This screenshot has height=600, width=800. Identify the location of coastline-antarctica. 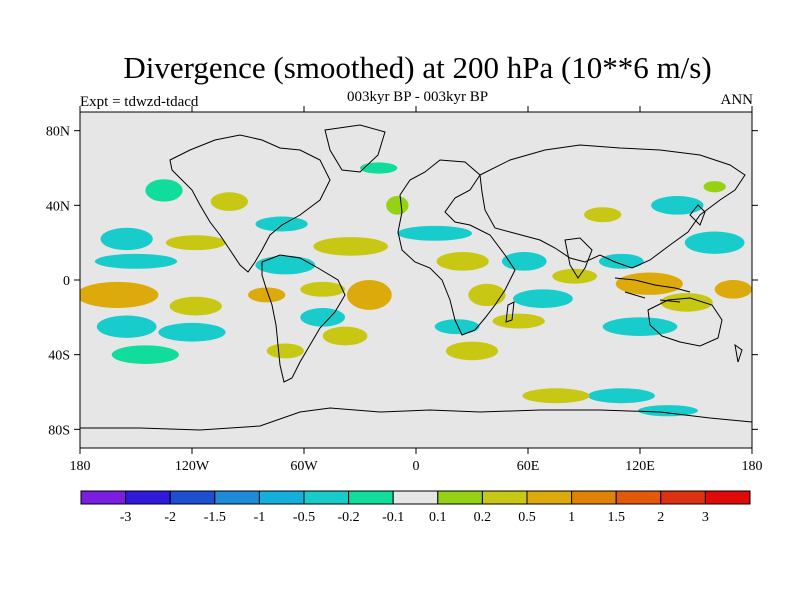
(416, 419).